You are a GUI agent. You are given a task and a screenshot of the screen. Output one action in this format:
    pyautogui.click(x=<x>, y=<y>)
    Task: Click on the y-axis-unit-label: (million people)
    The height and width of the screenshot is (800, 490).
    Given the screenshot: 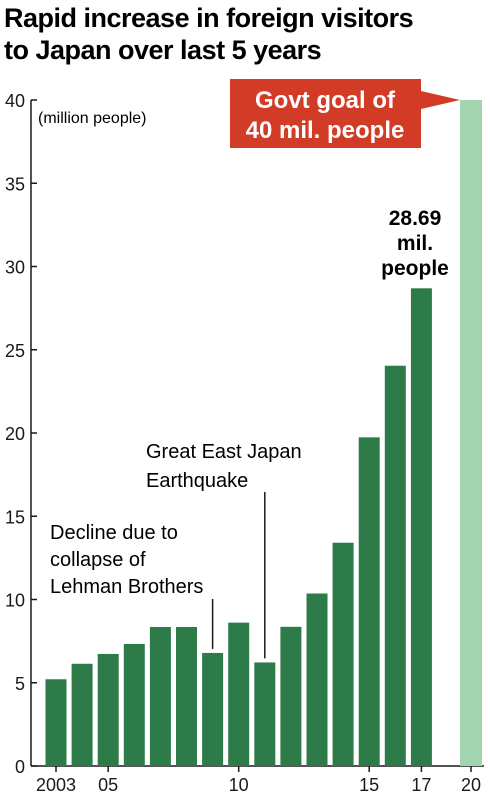 What is the action you would take?
    pyautogui.click(x=92, y=118)
    